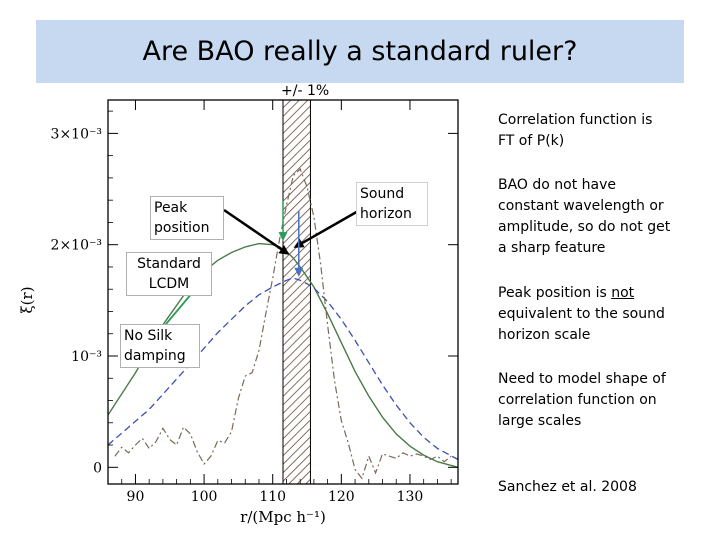 This screenshot has height=540, width=720. I want to click on y-tick-label-0: 0, so click(97, 468).